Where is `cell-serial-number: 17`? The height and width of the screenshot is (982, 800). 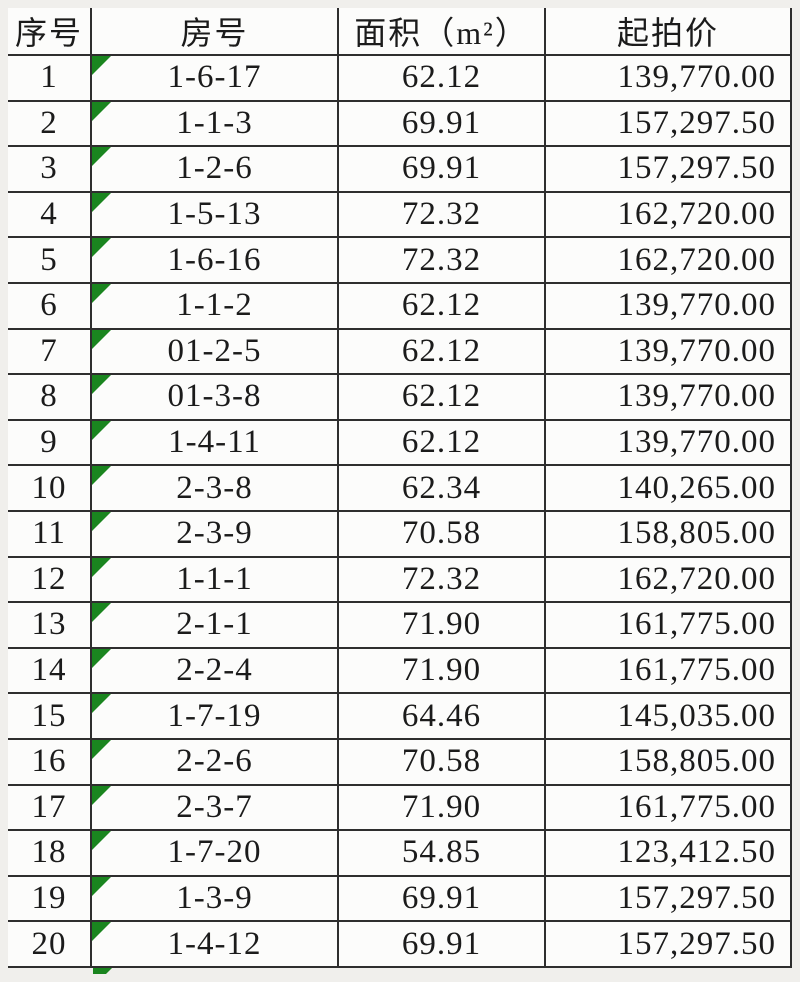 cell-serial-number: 17 is located at coordinates (50, 807).